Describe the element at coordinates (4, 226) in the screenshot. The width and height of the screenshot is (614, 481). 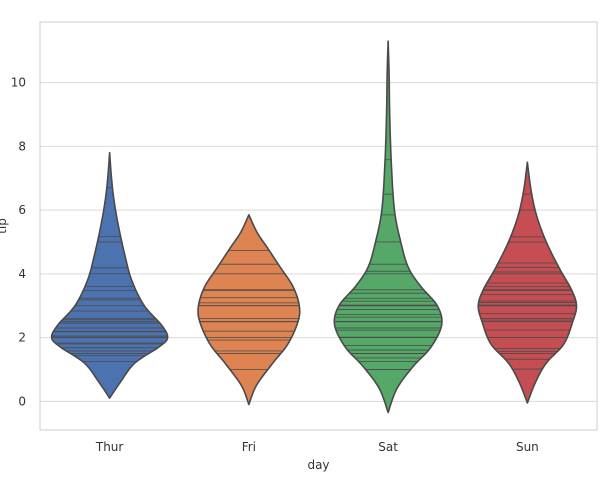
I see `y-axis-label: tip` at that location.